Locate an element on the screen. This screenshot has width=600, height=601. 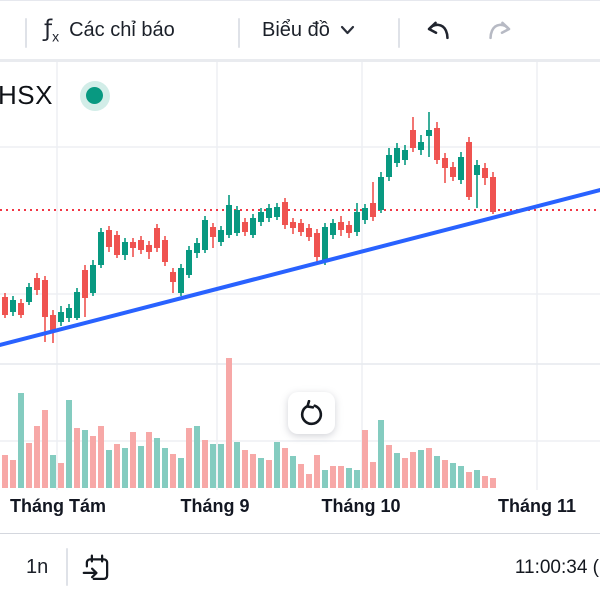
redo-icon is located at coordinates (500, 31).